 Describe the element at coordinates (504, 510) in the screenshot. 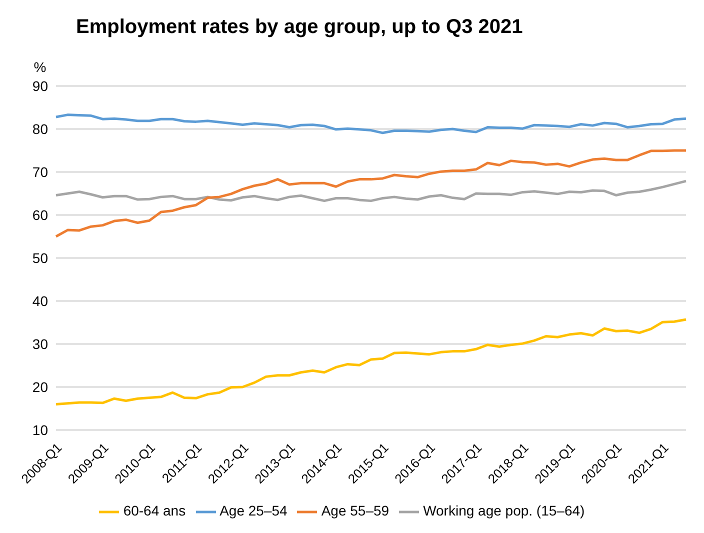

I see `legend-label: Working age pop. (15–64)` at that location.